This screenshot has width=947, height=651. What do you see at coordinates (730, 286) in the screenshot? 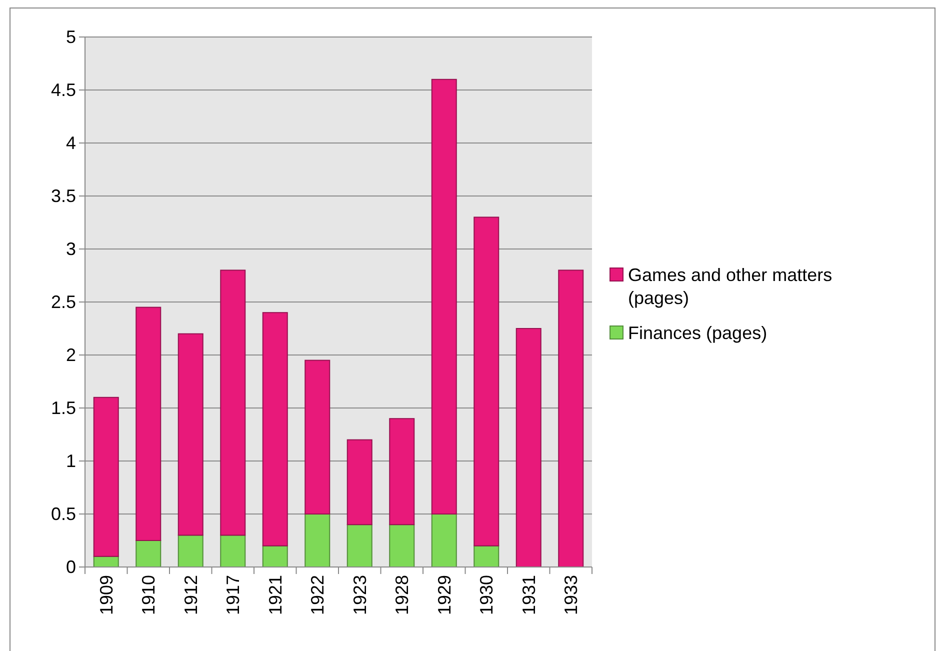
I see `legend-label: Games and other matters (pages)` at bounding box center [730, 286].